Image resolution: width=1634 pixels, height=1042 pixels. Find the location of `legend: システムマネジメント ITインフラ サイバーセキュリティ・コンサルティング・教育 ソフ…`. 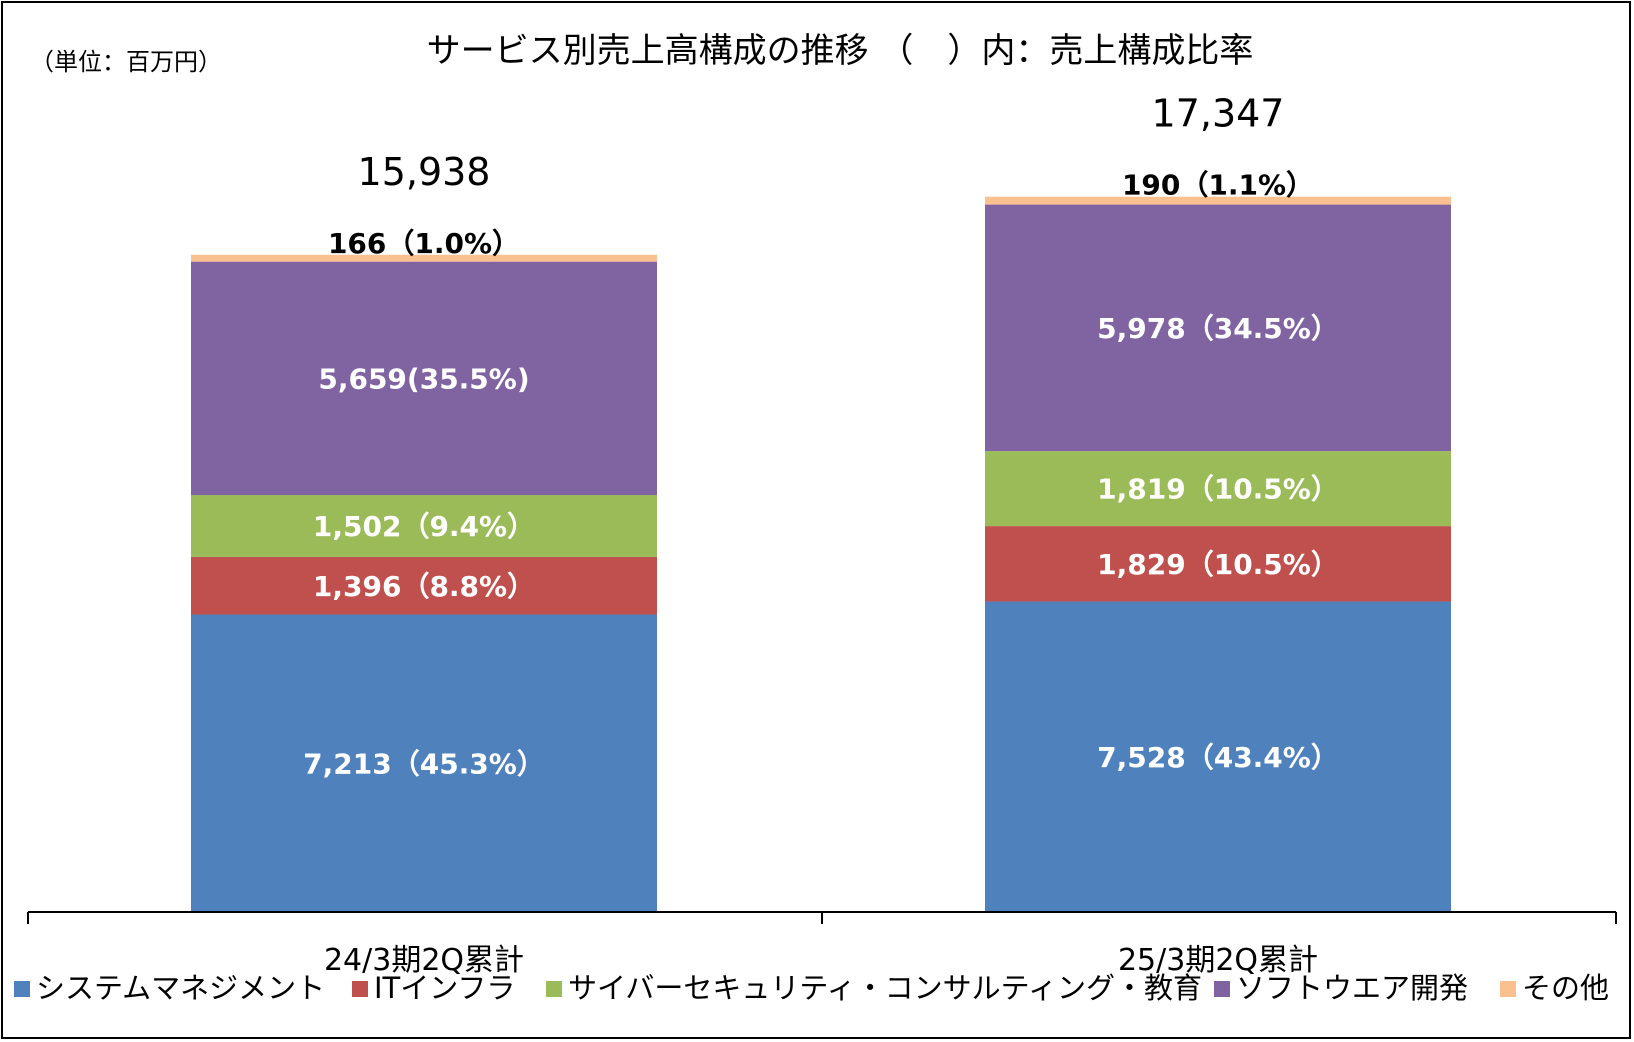

legend: システムマネジメント ITインフラ サイバーセキュリティ・コンサルティング・教育 ソフ… is located at coordinates (811, 988).